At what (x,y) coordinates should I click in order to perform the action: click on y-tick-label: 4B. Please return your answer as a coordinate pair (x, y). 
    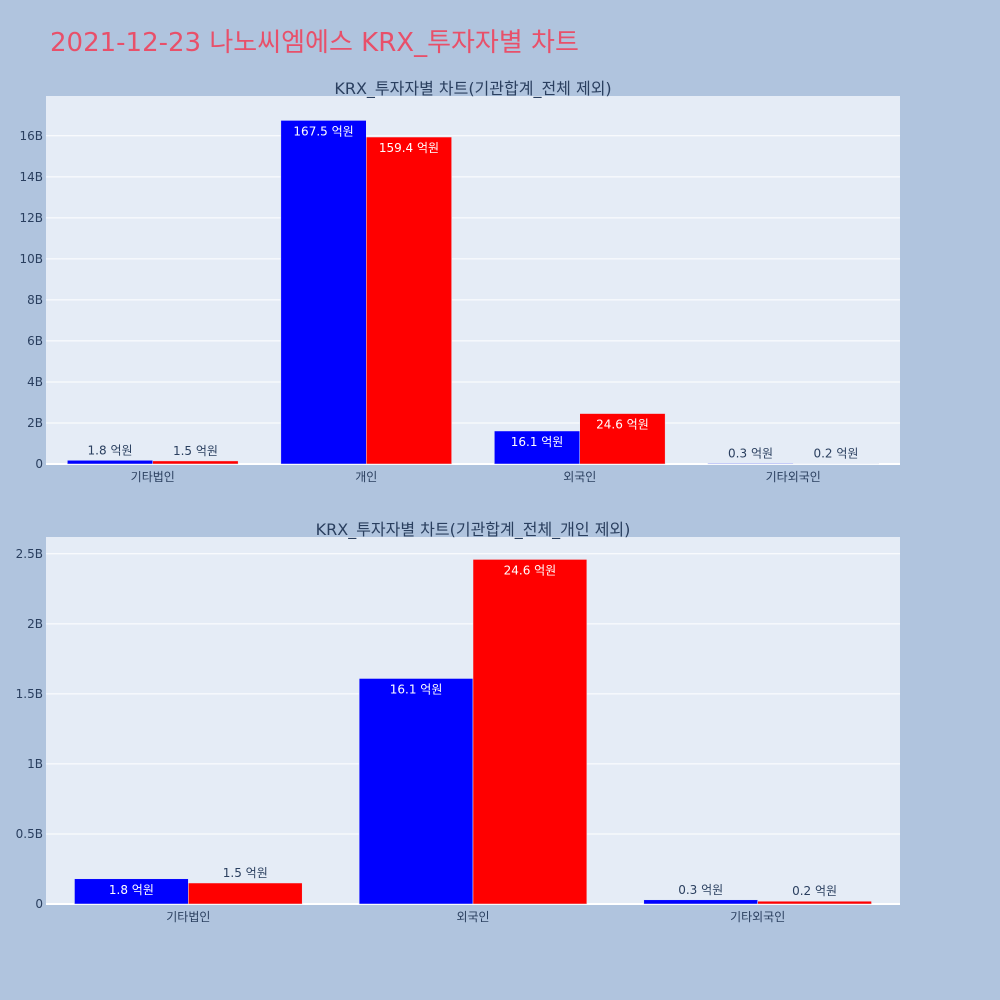
    Looking at the image, I should click on (35, 382).